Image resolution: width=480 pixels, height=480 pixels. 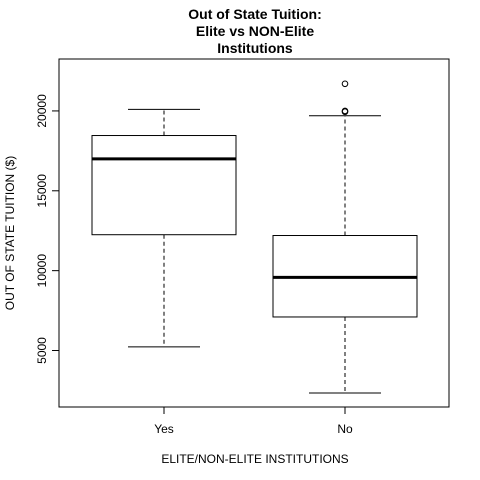 What do you see at coordinates (42, 111) in the screenshot?
I see `y-tick-label: 20000` at bounding box center [42, 111].